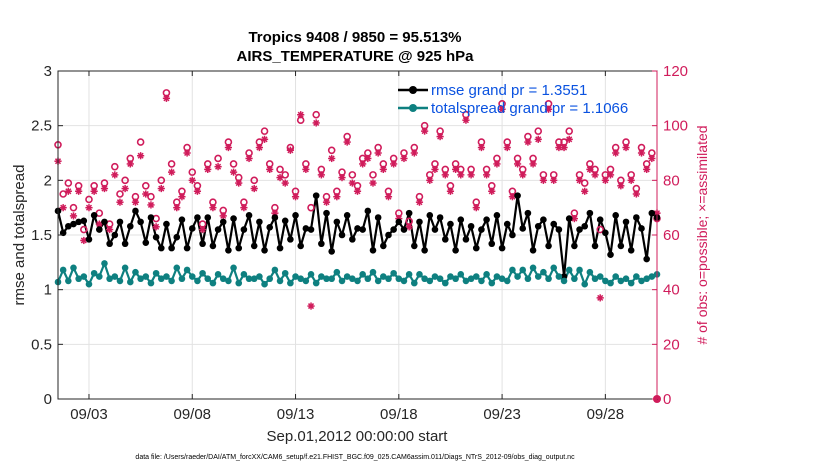 This screenshot has height=470, width=830. I want to click on y2-tick-label: 0, so click(667, 399).